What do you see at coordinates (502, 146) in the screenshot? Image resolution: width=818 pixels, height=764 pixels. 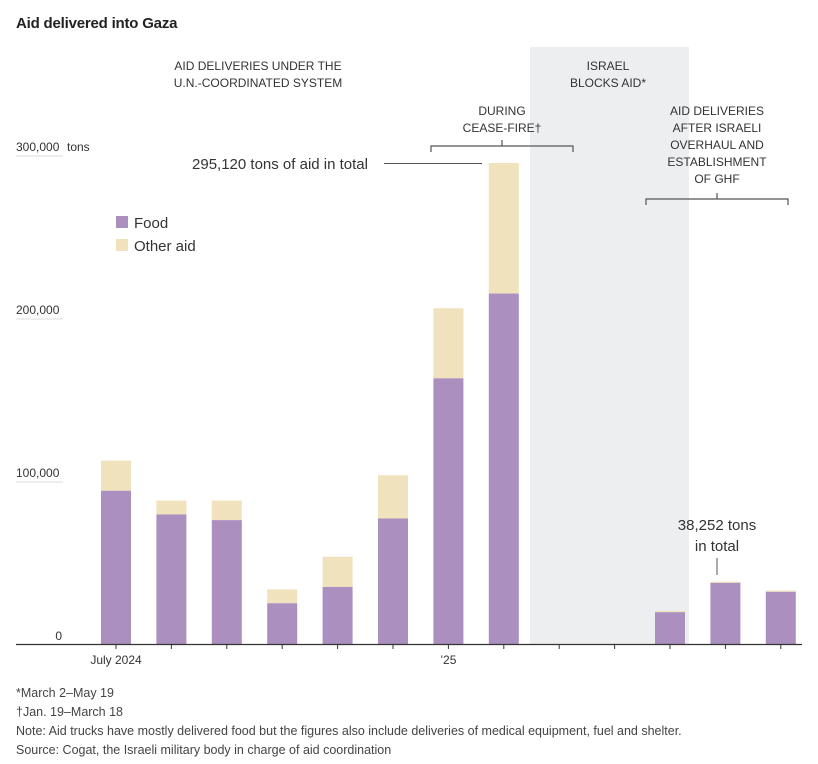 I see `cease-fire-bracket` at bounding box center [502, 146].